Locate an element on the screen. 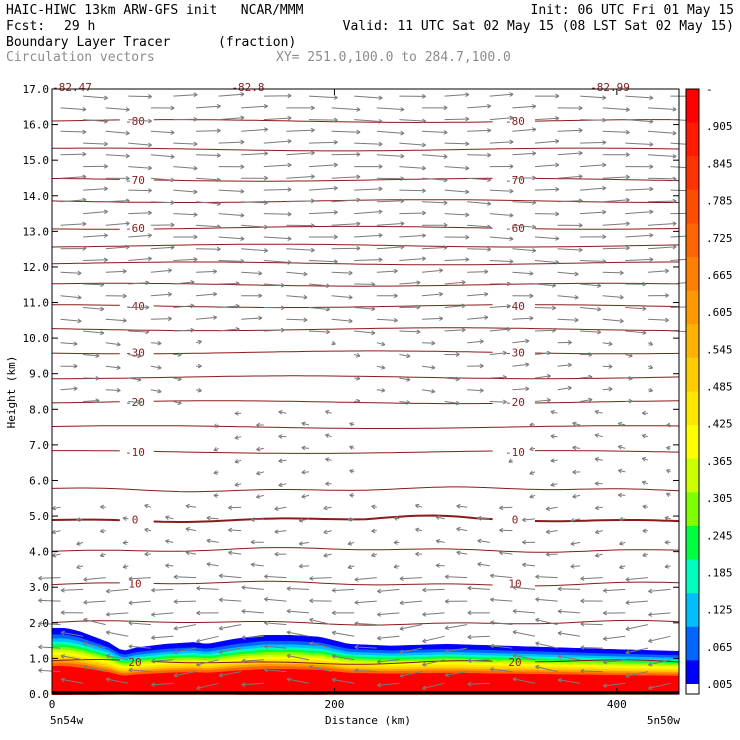 Image resolution: width=740 pixels, height=740 pixels. contour-label: 10 is located at coordinates (134, 584).